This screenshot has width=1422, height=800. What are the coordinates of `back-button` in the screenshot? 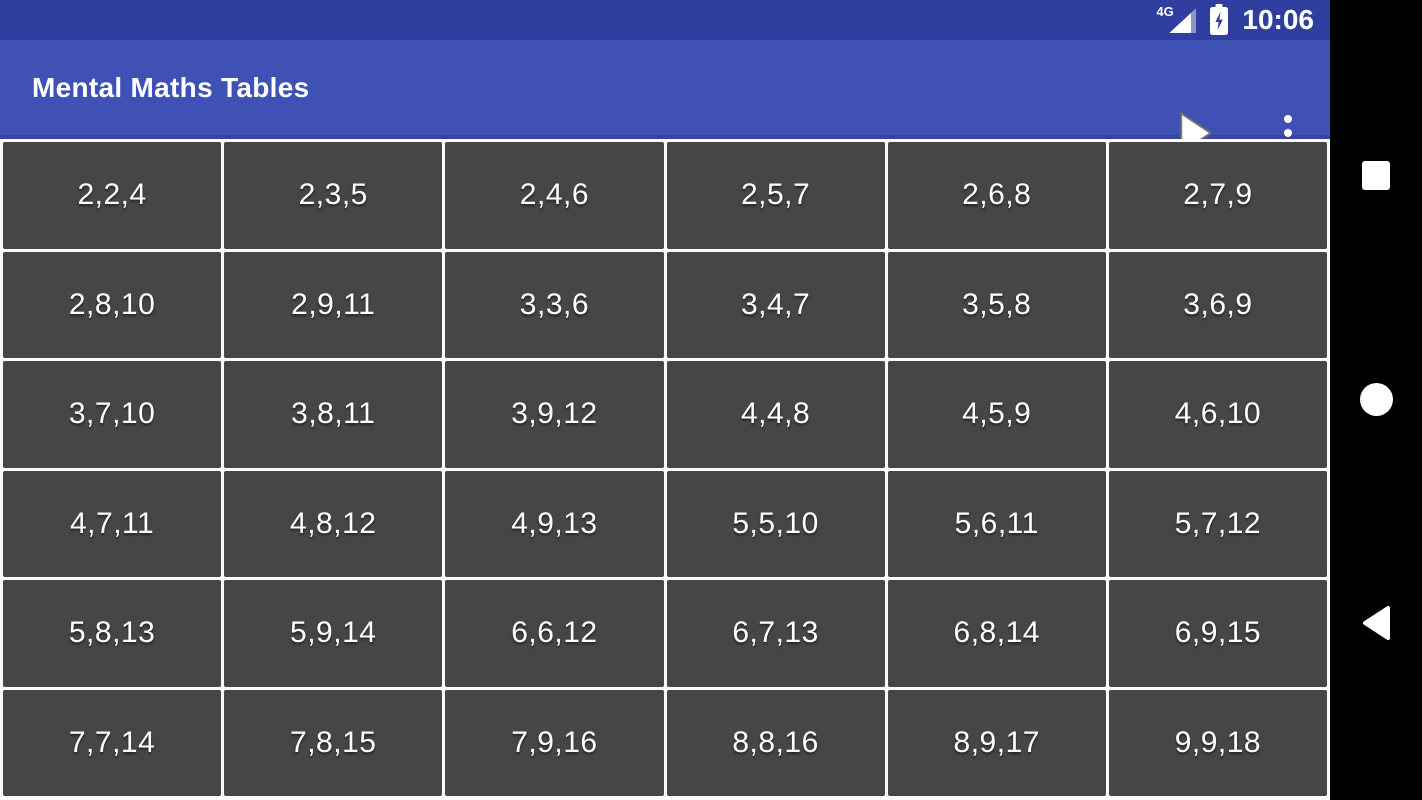 It's located at (1376, 623).